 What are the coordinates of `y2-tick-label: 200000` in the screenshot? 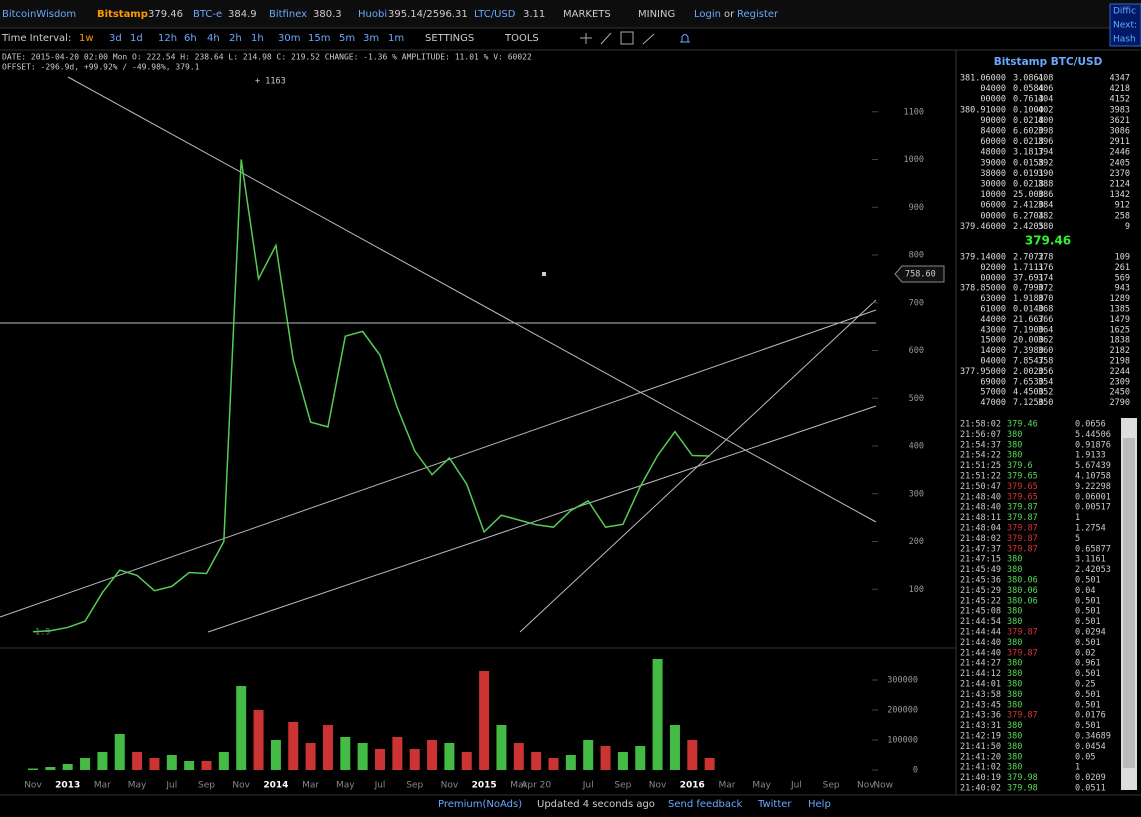 It's located at (902, 711).